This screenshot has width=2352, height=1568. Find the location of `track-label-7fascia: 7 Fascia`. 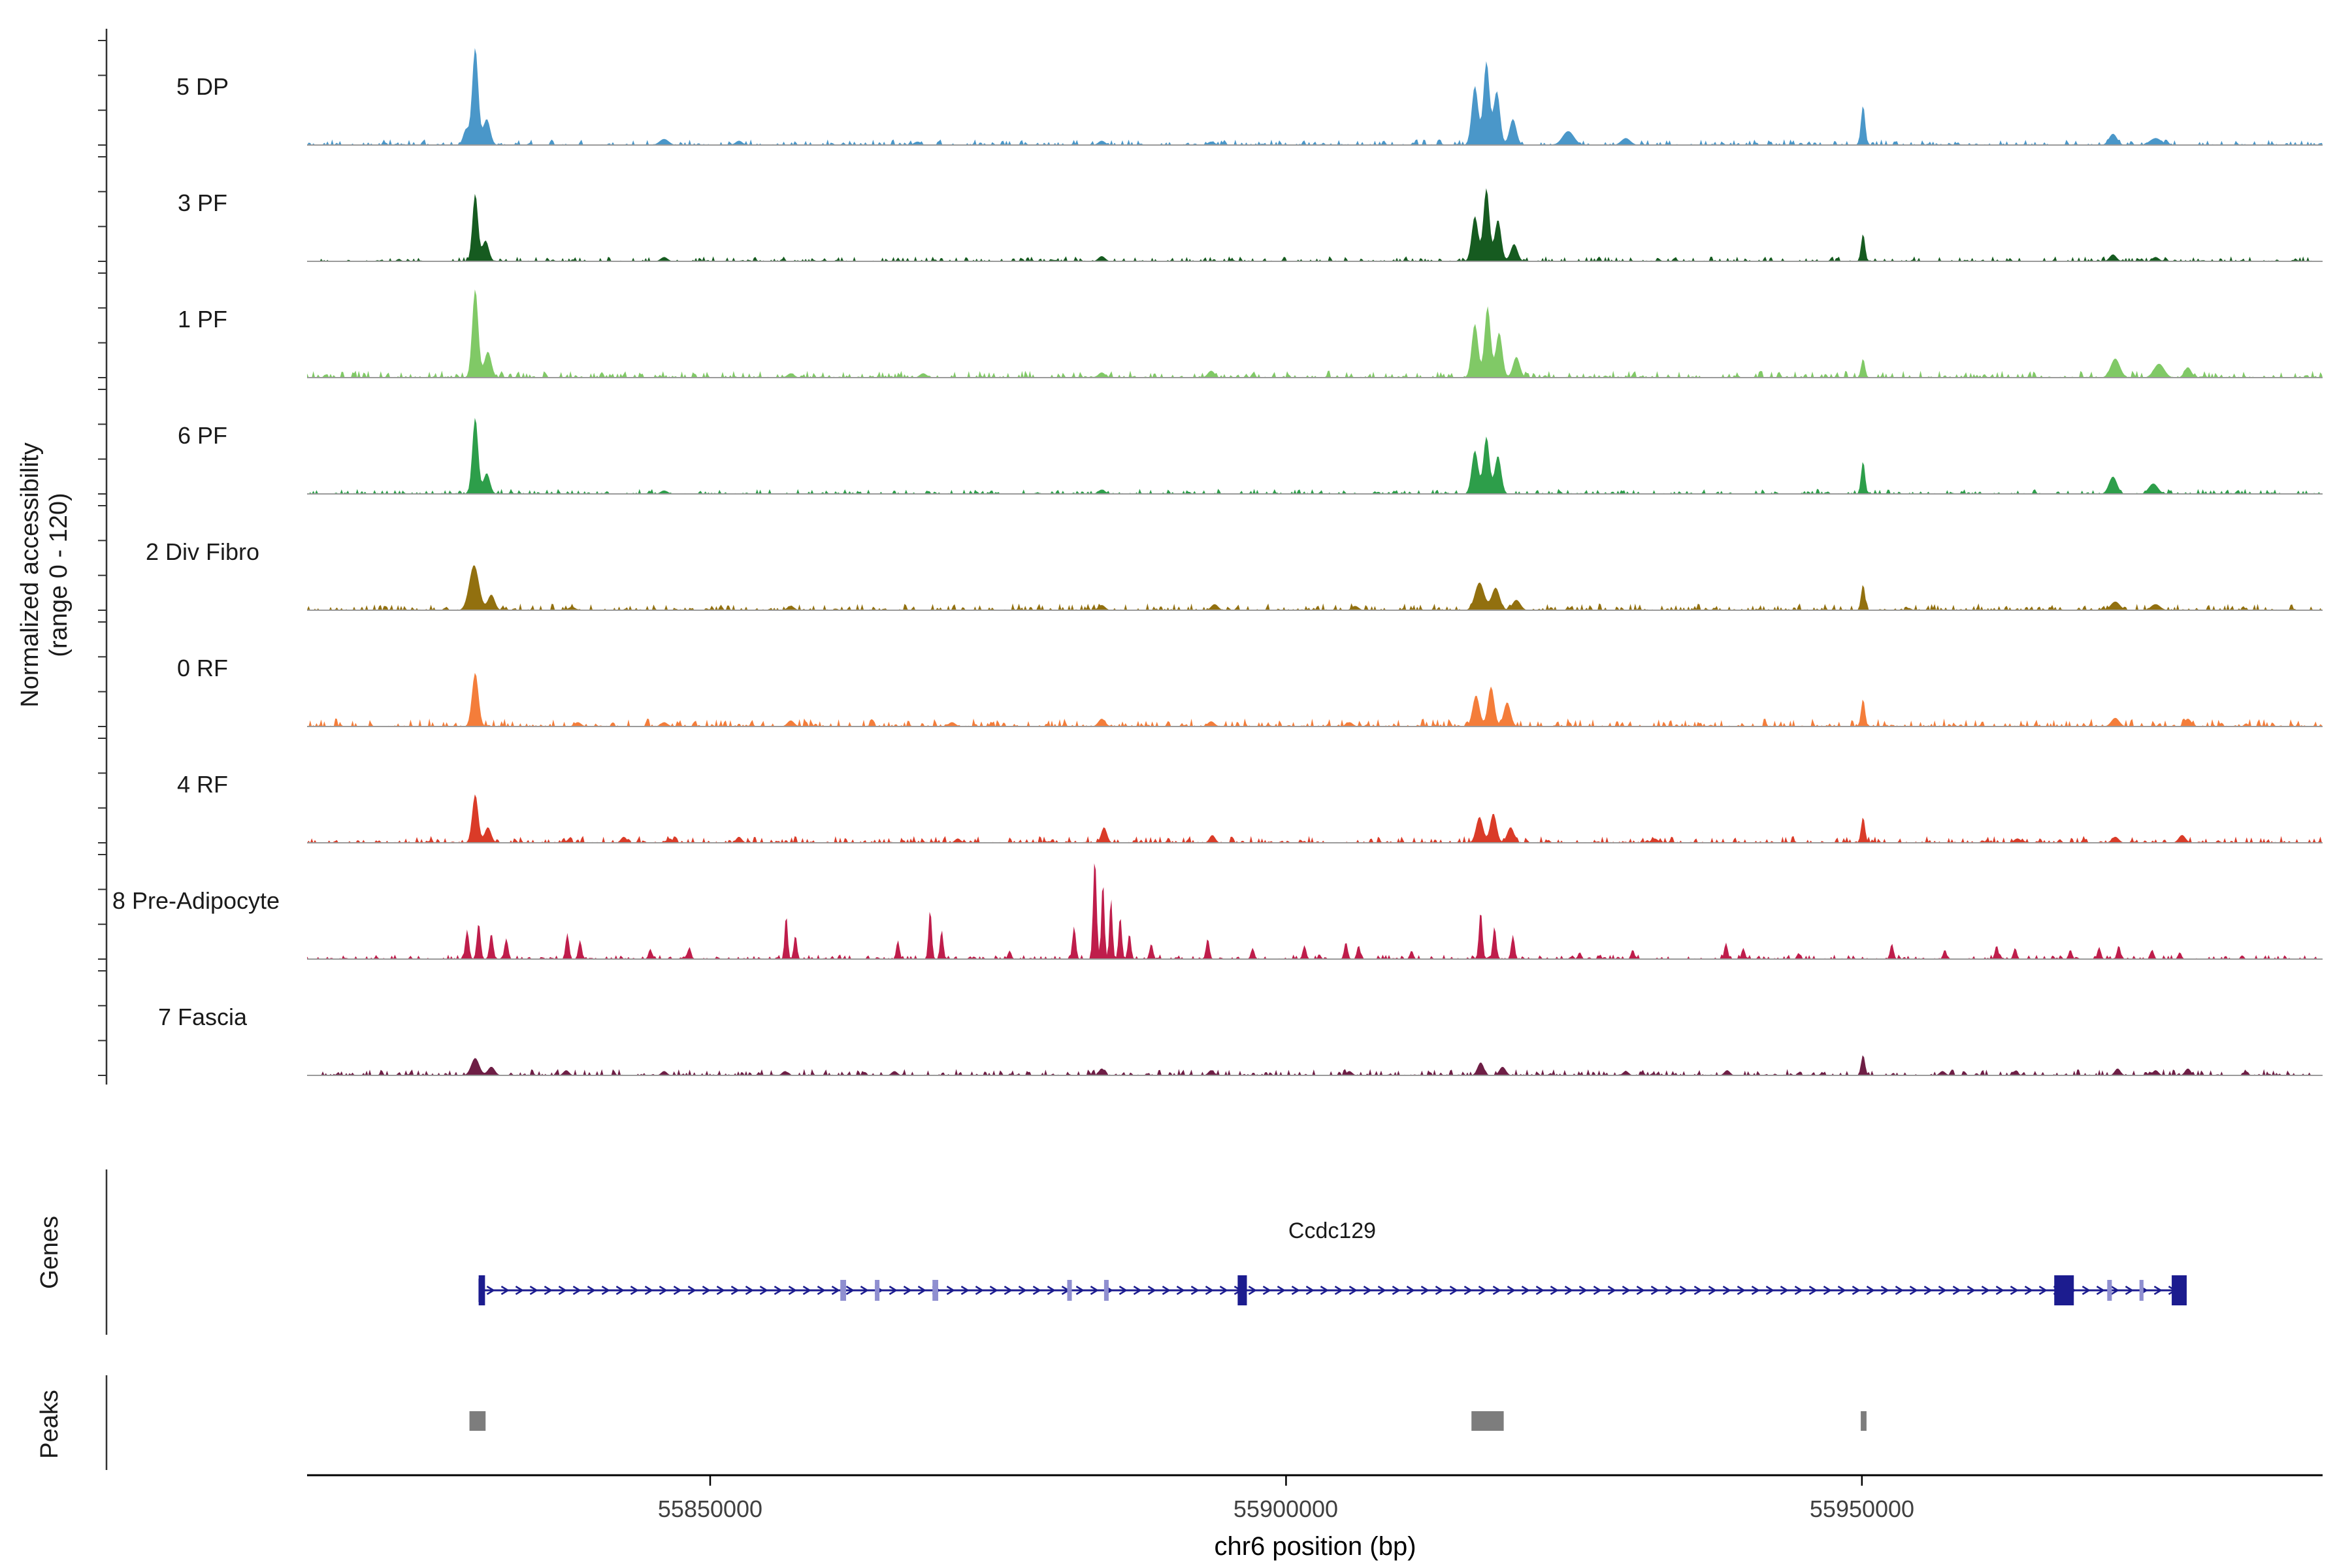

track-label-7fascia: 7 Fascia is located at coordinates (203, 1017).